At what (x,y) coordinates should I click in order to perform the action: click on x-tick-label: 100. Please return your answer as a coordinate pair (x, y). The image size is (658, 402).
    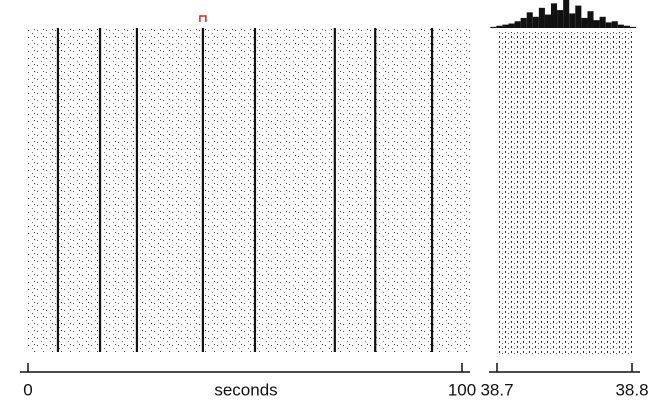
    Looking at the image, I should click on (462, 389).